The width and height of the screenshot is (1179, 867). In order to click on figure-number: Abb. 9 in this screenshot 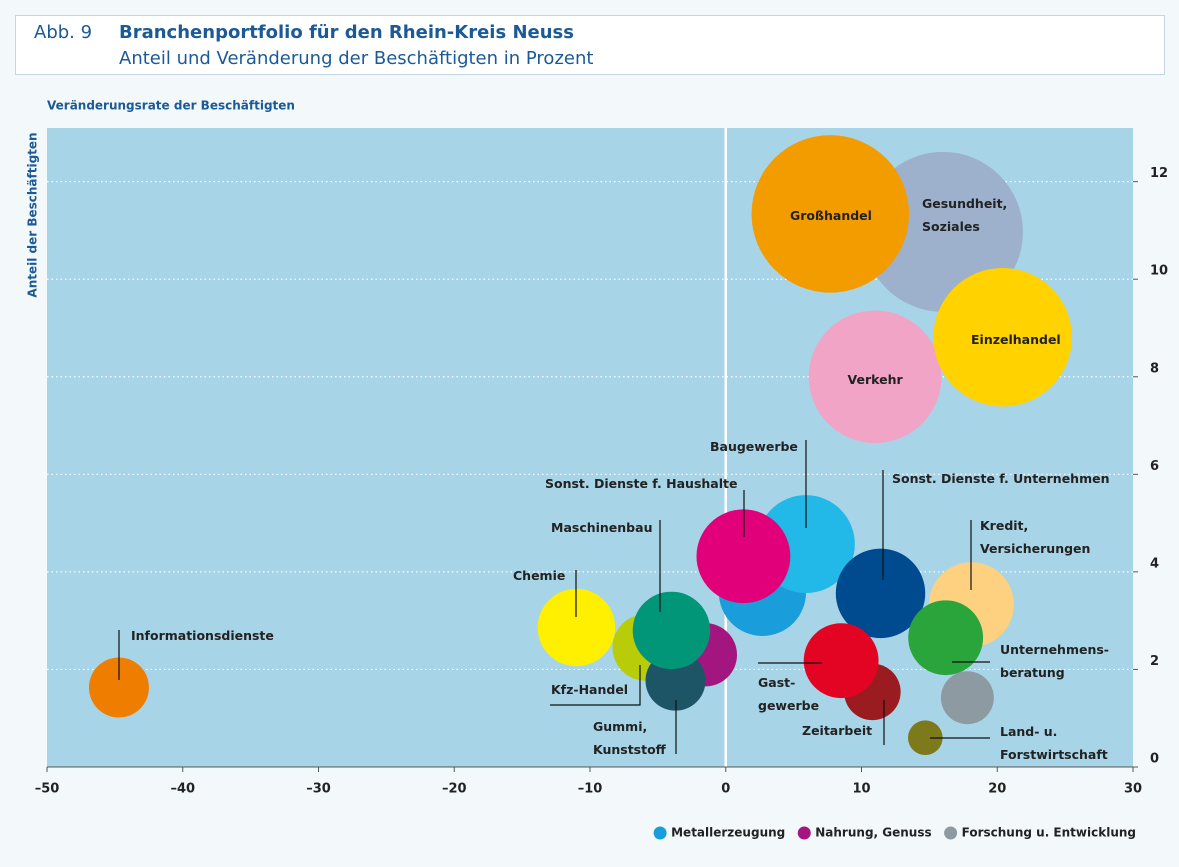, I will do `click(63, 32)`.